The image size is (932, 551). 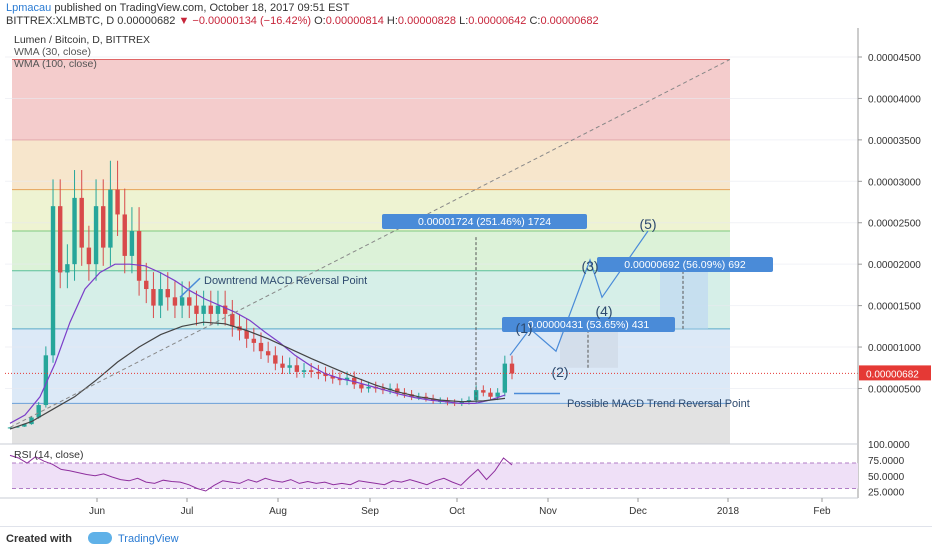 I want to click on last-price-tag: 0.00000682, so click(x=892, y=374).